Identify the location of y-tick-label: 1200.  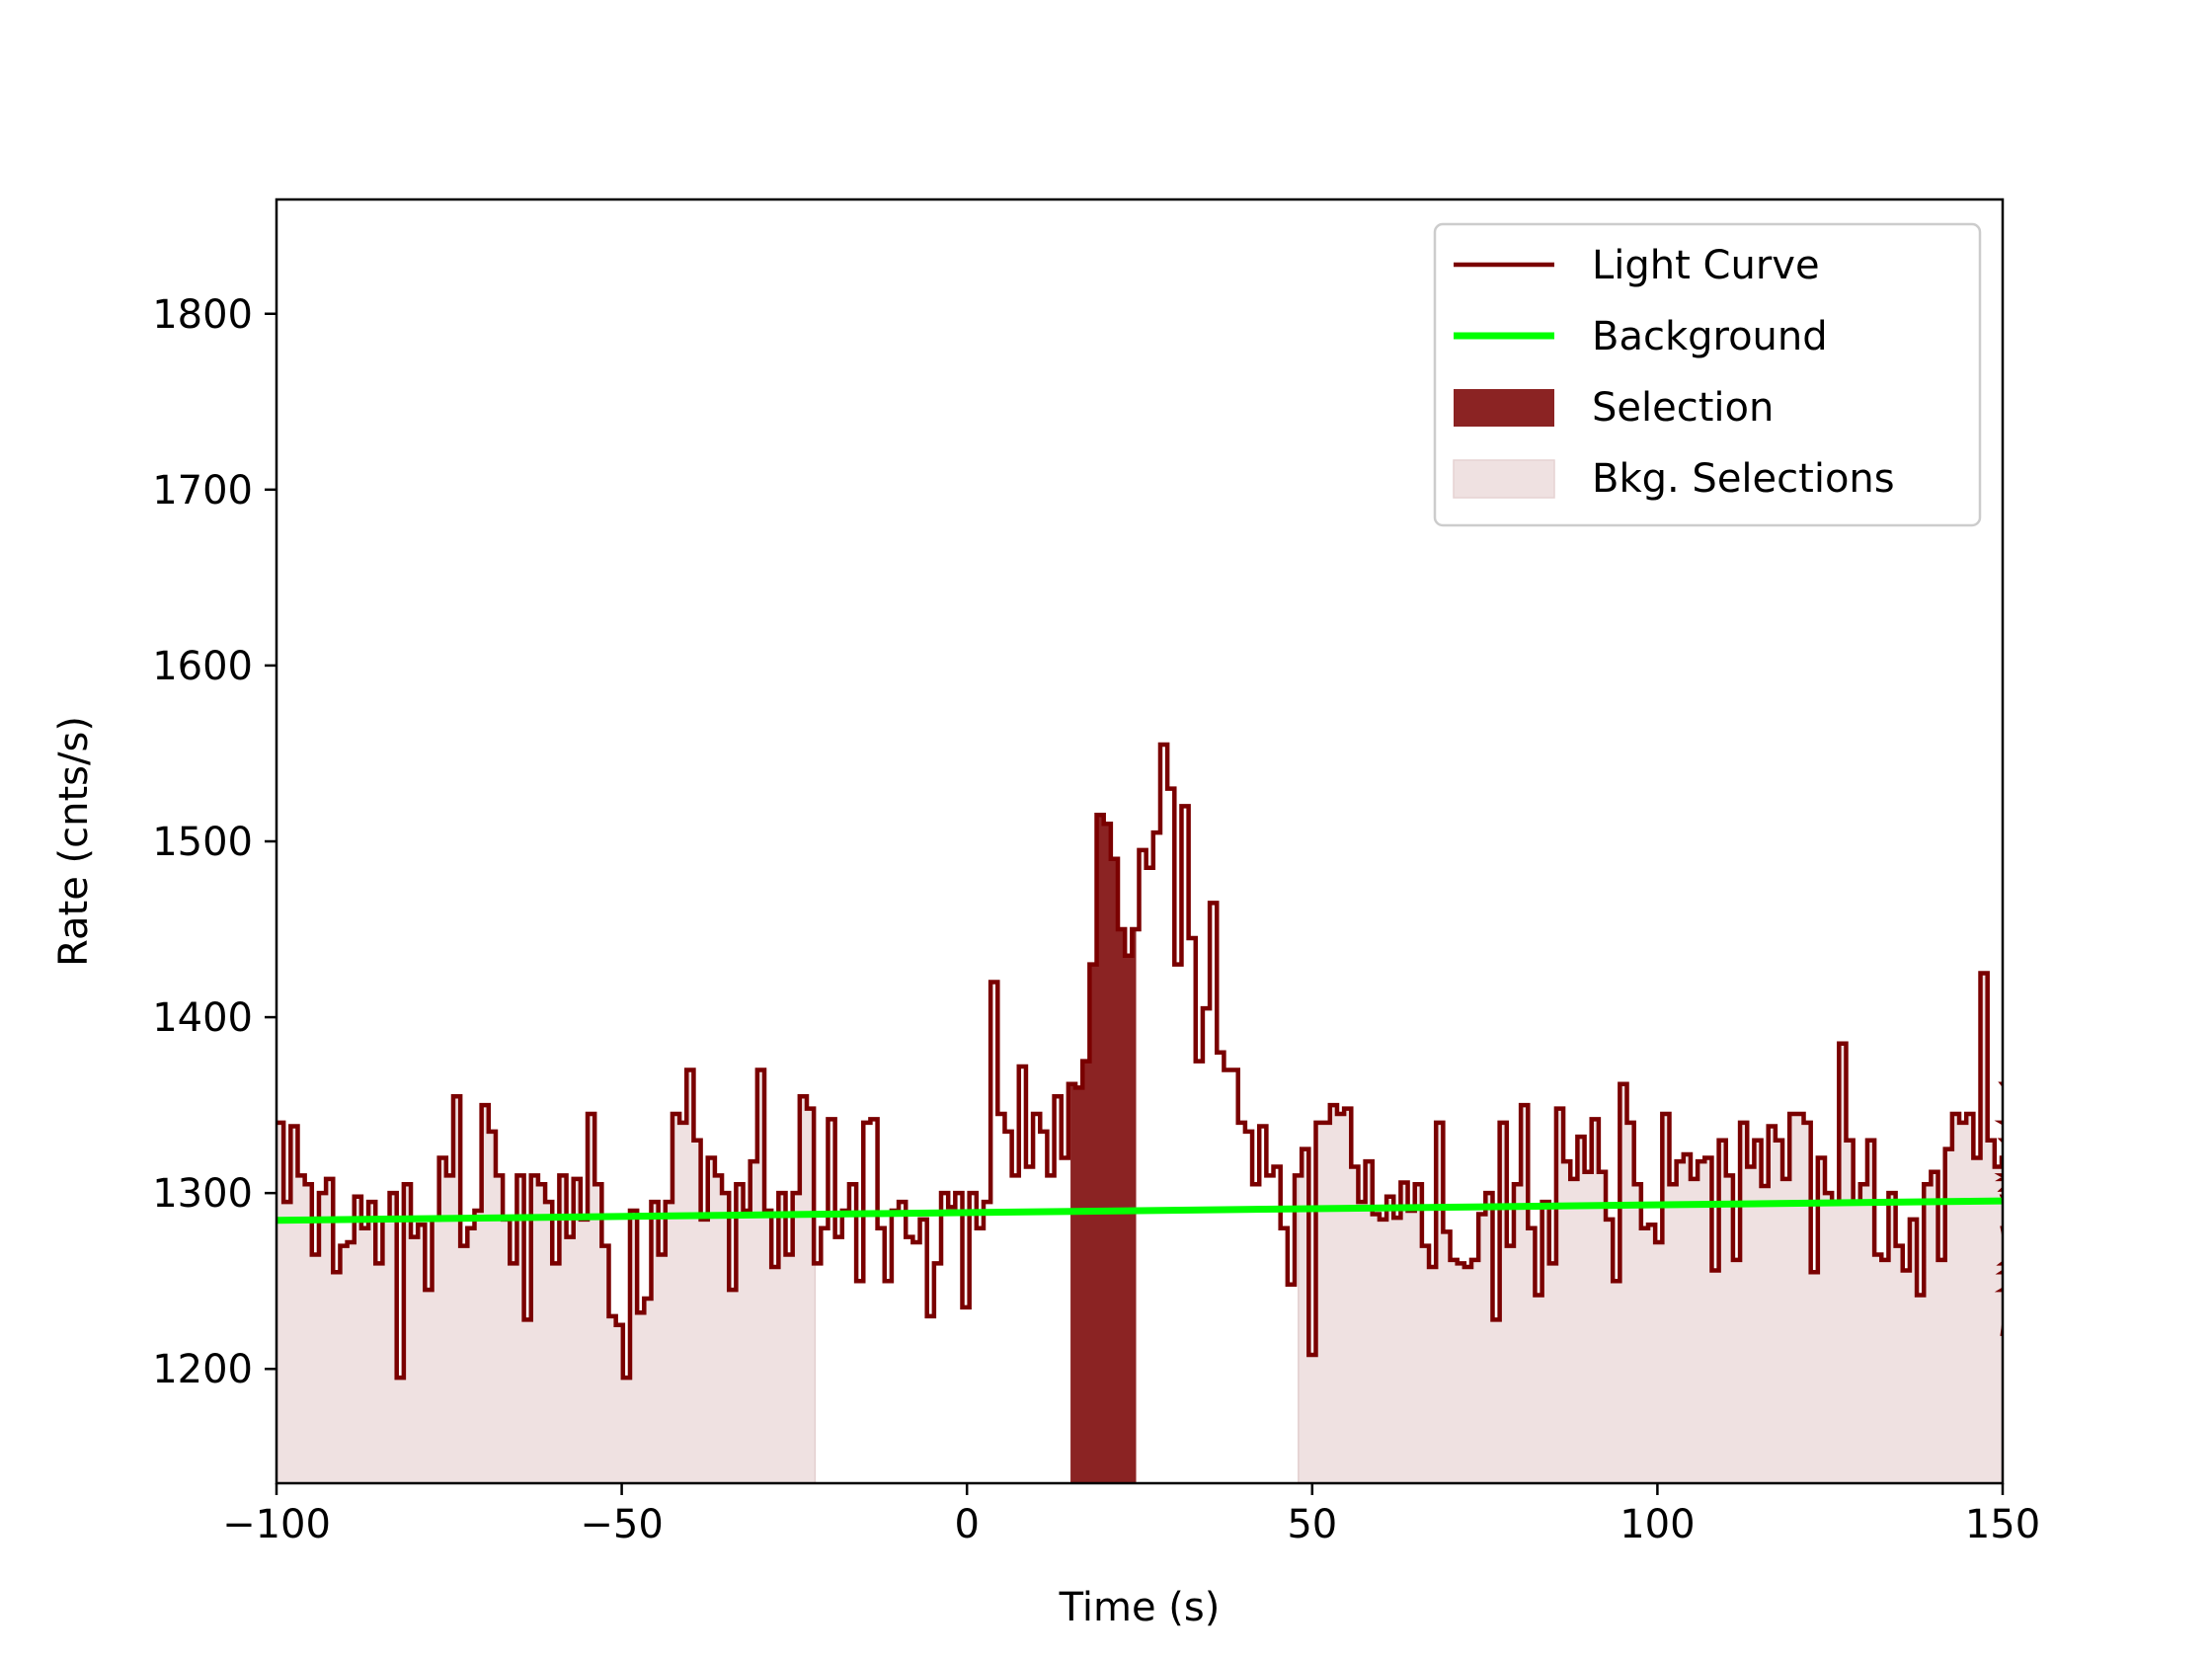
(203, 1370).